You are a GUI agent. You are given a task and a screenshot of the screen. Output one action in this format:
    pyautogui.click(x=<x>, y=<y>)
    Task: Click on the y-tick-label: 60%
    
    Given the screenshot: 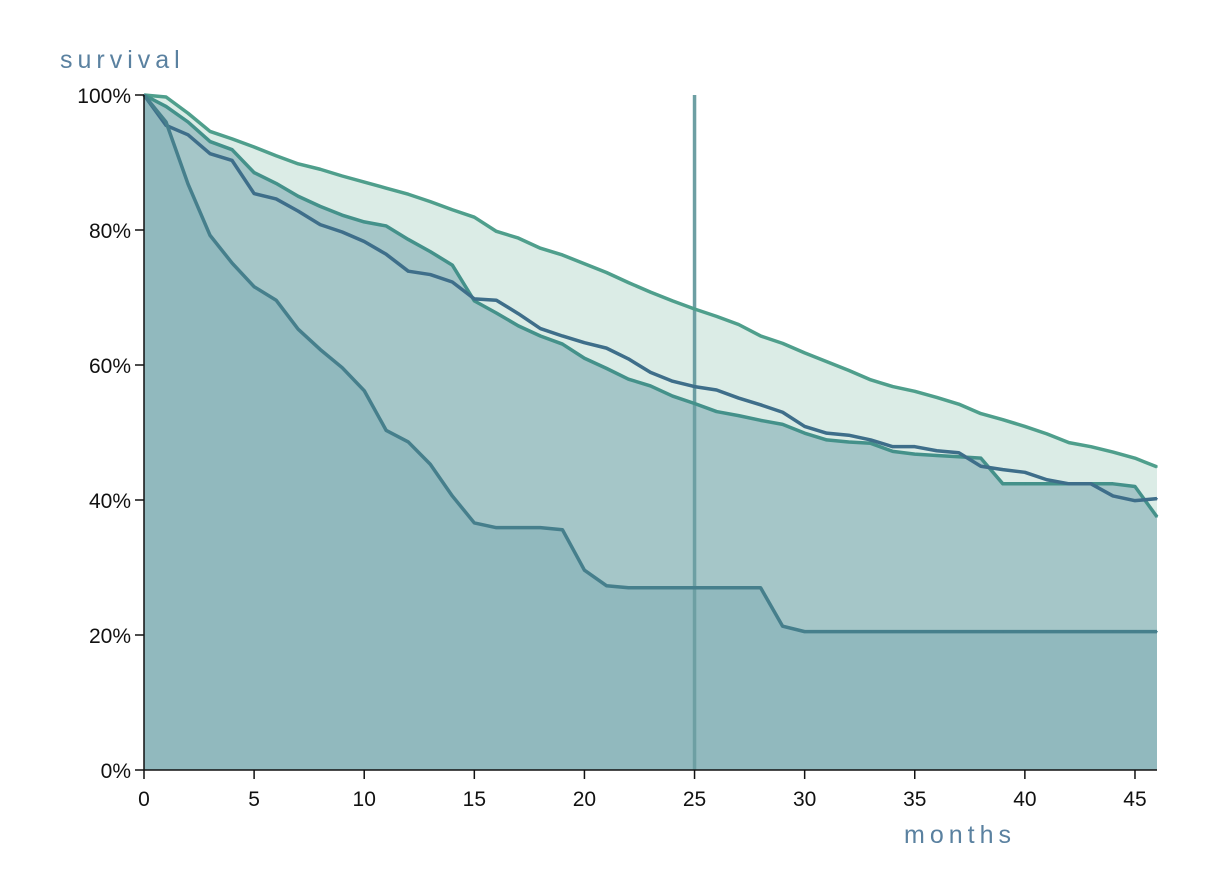 What is the action you would take?
    pyautogui.click(x=110, y=366)
    